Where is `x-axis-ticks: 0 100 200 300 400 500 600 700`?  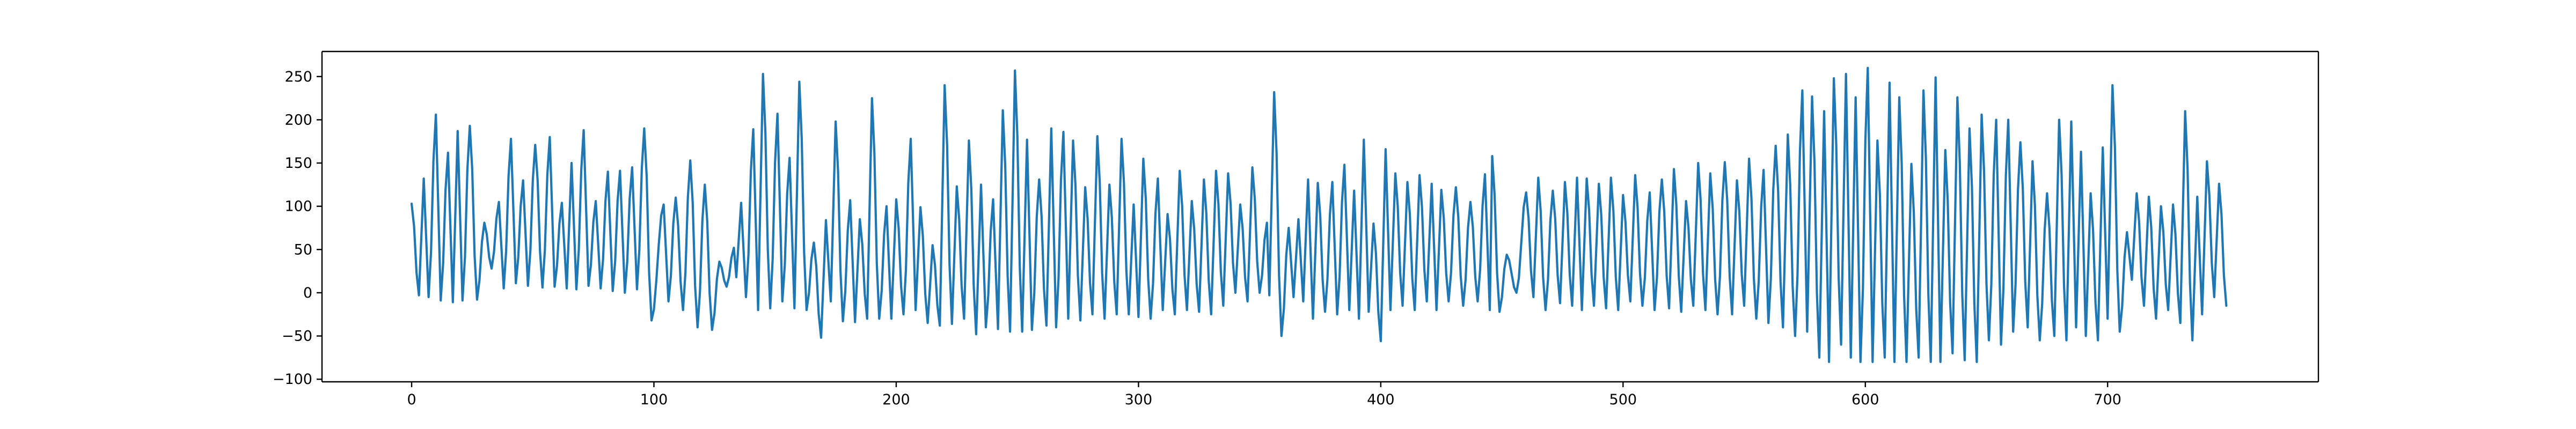
x-axis-ticks: 0 100 200 300 400 500 600 700 is located at coordinates (1264, 395).